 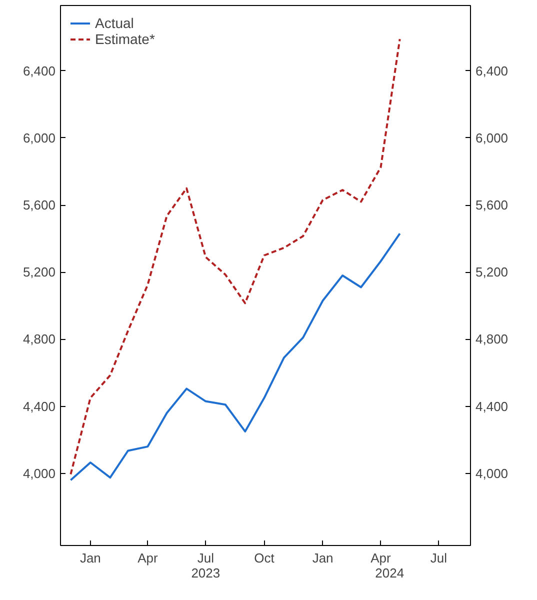 I want to click on y2-tick-label: 5,200, so click(x=492, y=272).